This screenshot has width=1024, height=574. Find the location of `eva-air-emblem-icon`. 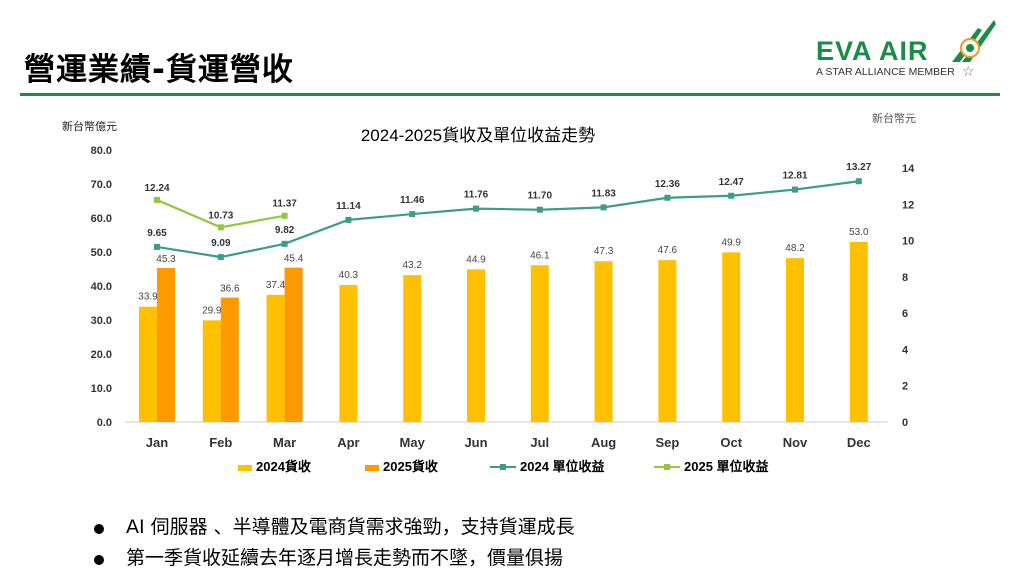

eva-air-emblem-icon is located at coordinates (974, 41).